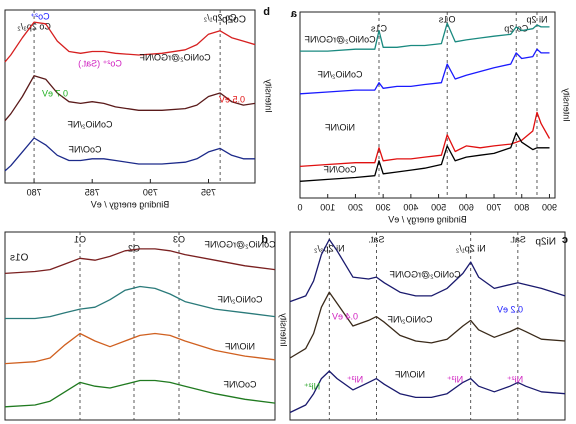  What do you see at coordinates (80, 239) in the screenshot?
I see `reference-label: O1` at bounding box center [80, 239].